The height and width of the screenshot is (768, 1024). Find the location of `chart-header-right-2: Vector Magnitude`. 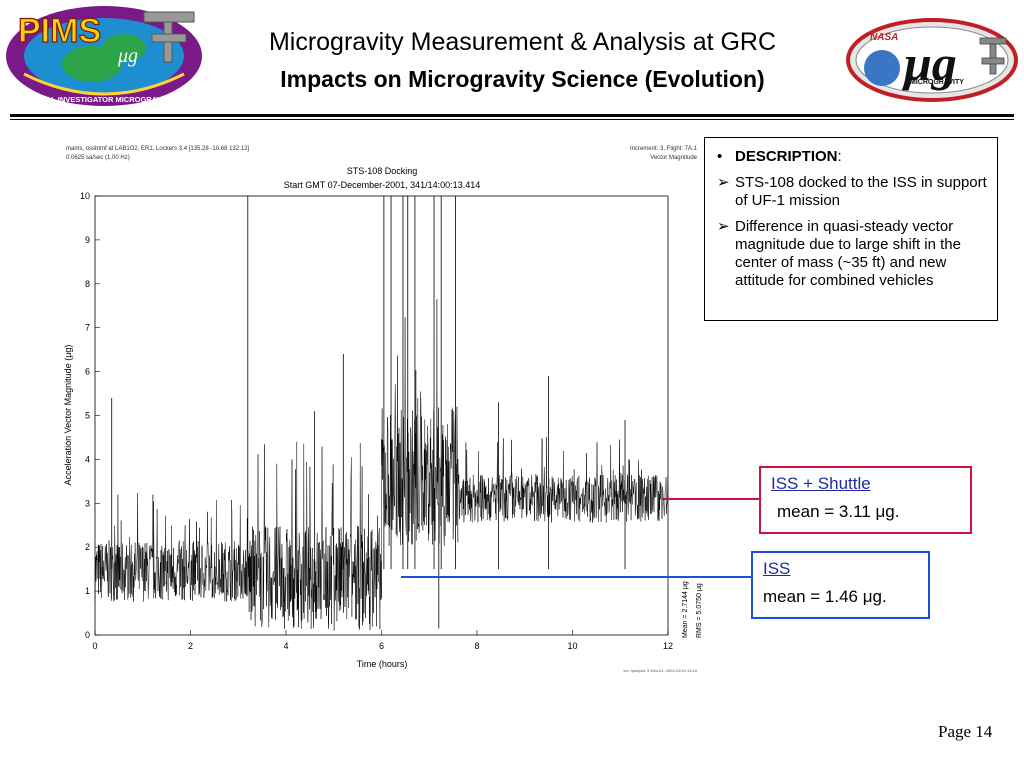

chart-header-right-2: Vector Magnitude is located at coordinates (673, 158).